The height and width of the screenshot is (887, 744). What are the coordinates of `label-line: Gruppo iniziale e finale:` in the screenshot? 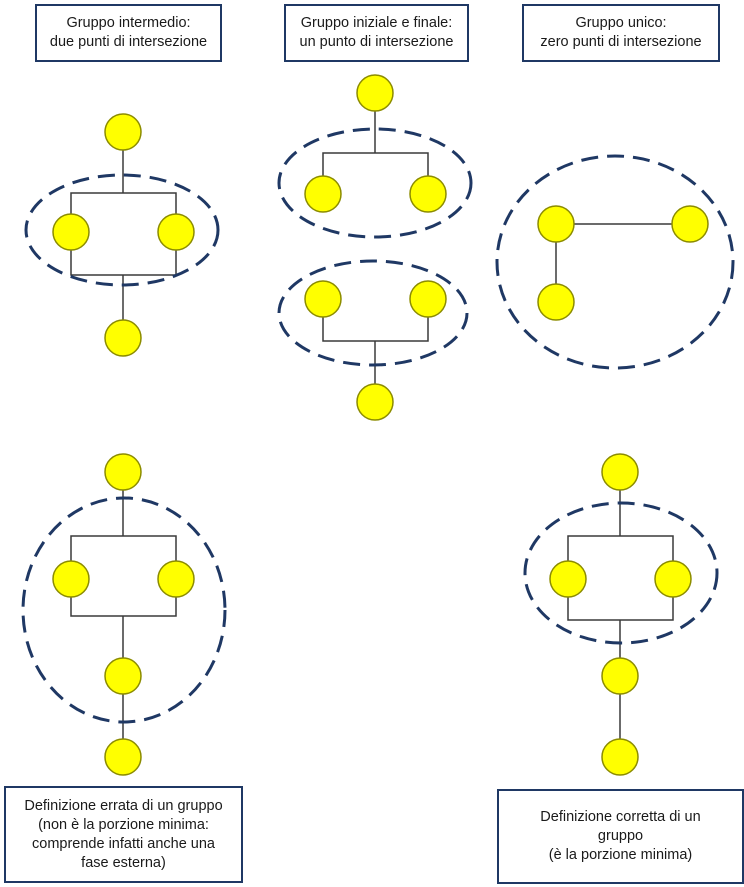 It's located at (376, 23).